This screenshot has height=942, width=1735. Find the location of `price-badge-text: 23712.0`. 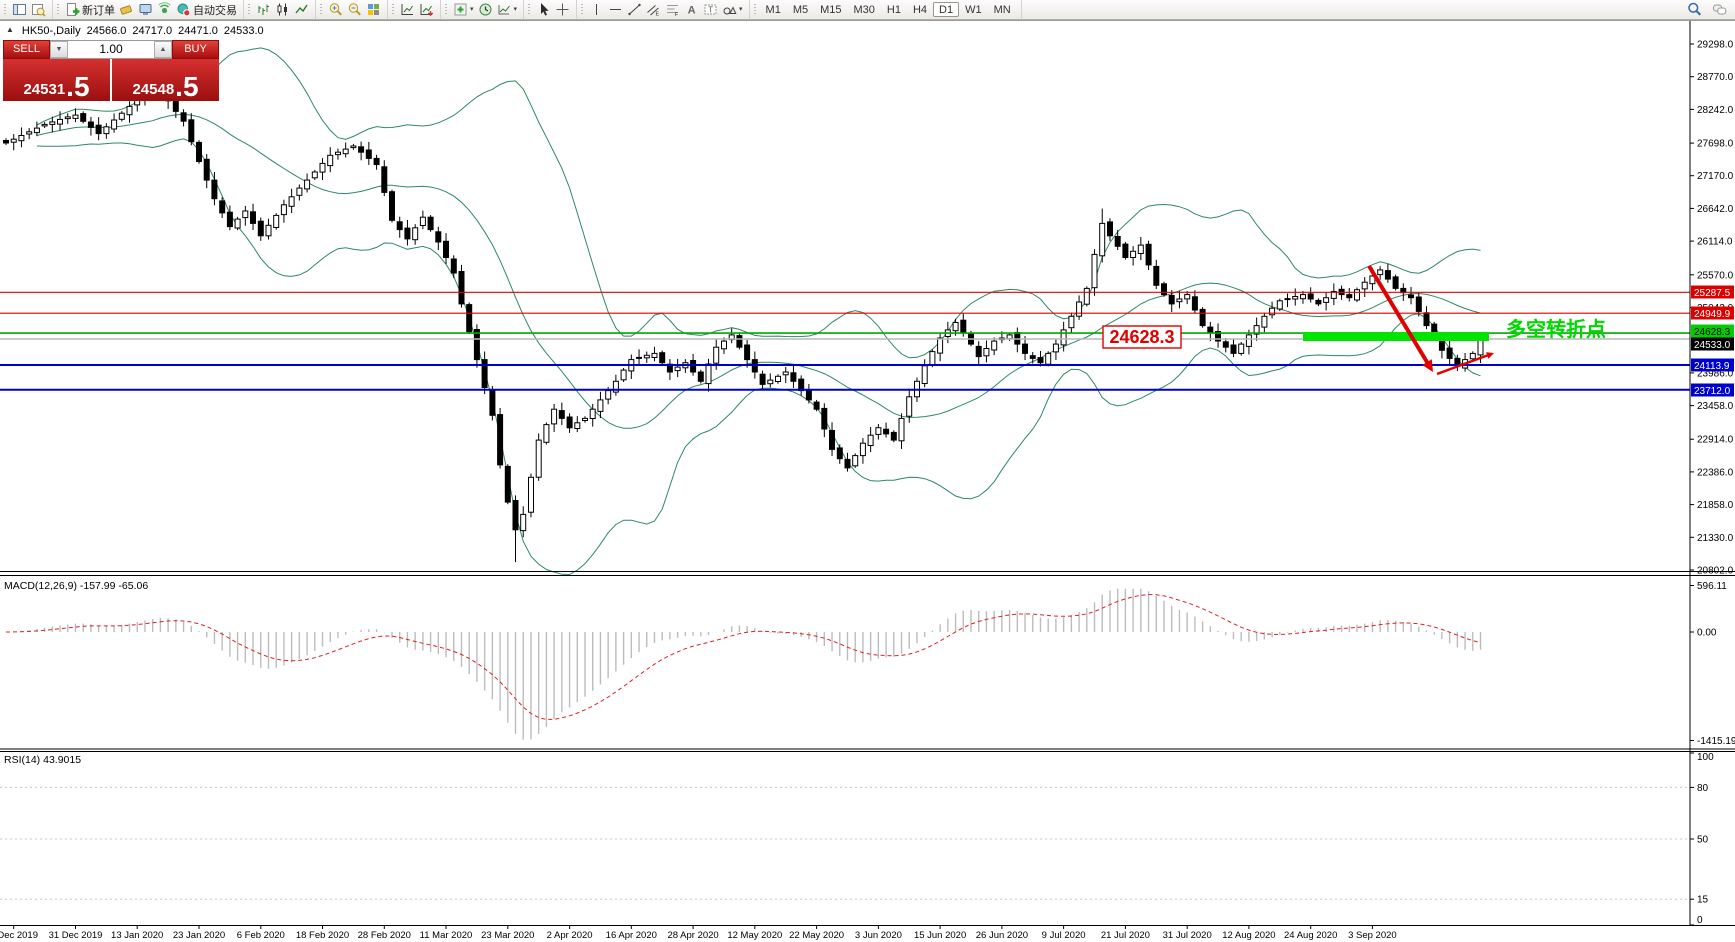

price-badge-text: 23712.0 is located at coordinates (1712, 391).